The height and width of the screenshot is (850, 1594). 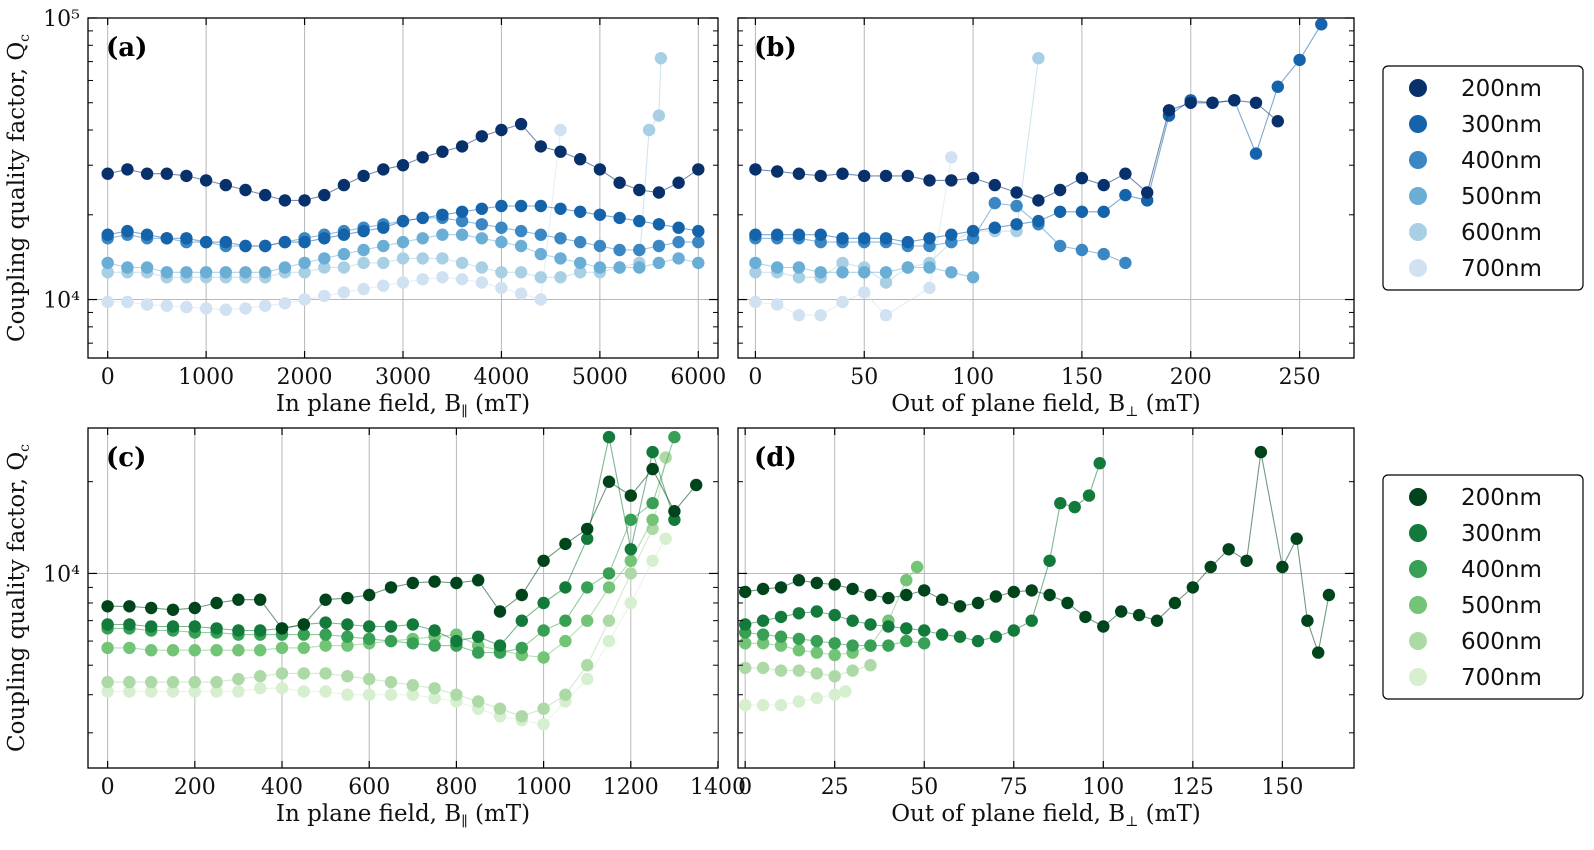 I want to click on legend-marker, so click(x=1418, y=677).